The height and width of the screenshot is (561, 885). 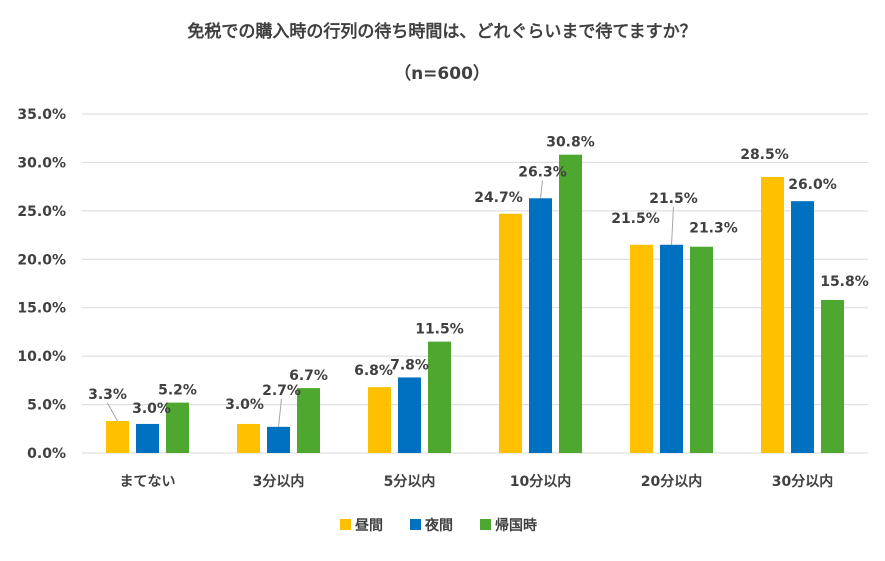 I want to click on data-label: 11.5%, so click(x=439, y=330).